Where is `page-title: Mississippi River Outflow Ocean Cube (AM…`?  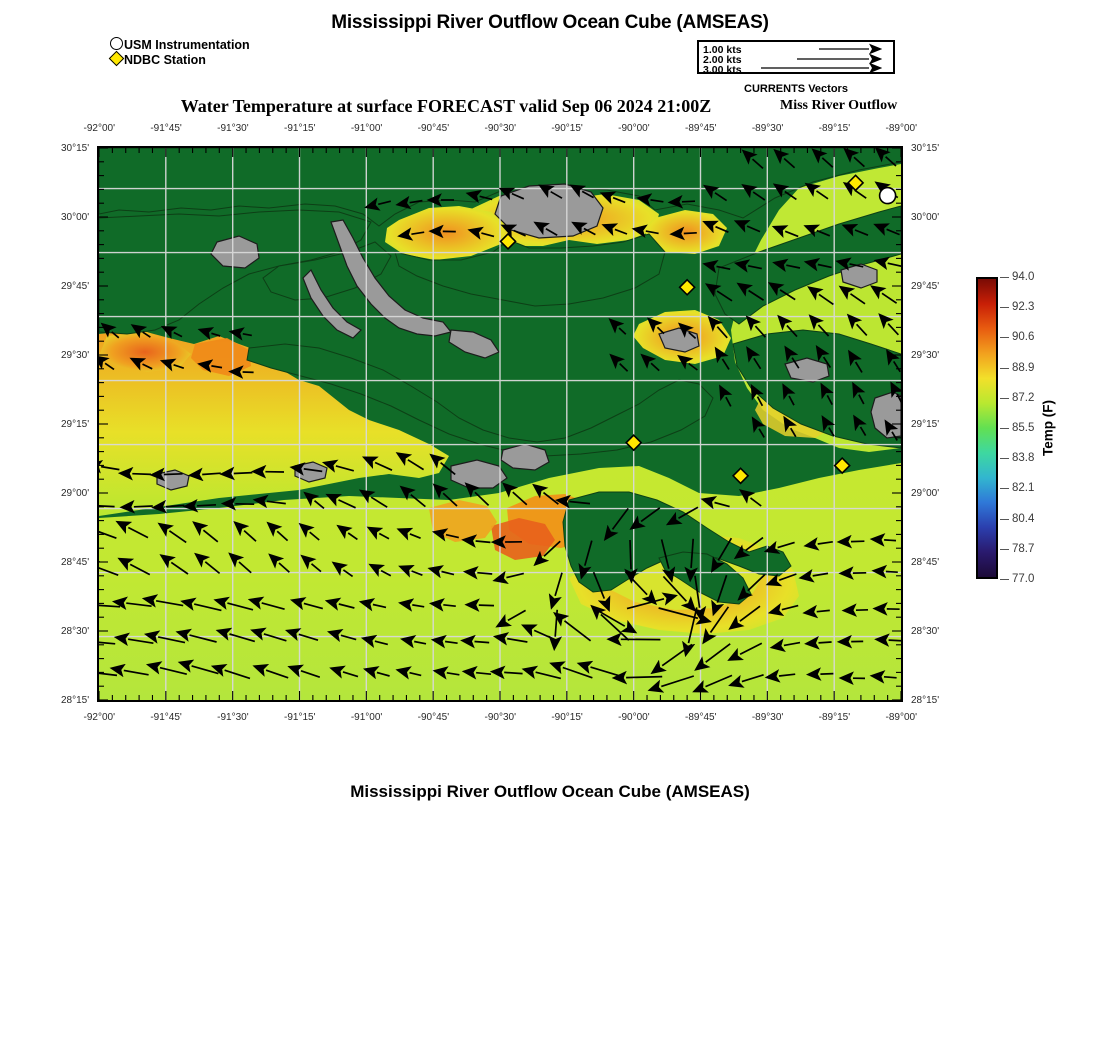
page-title: Mississippi River Outflow Ocean Cube (AM… is located at coordinates (550, 22).